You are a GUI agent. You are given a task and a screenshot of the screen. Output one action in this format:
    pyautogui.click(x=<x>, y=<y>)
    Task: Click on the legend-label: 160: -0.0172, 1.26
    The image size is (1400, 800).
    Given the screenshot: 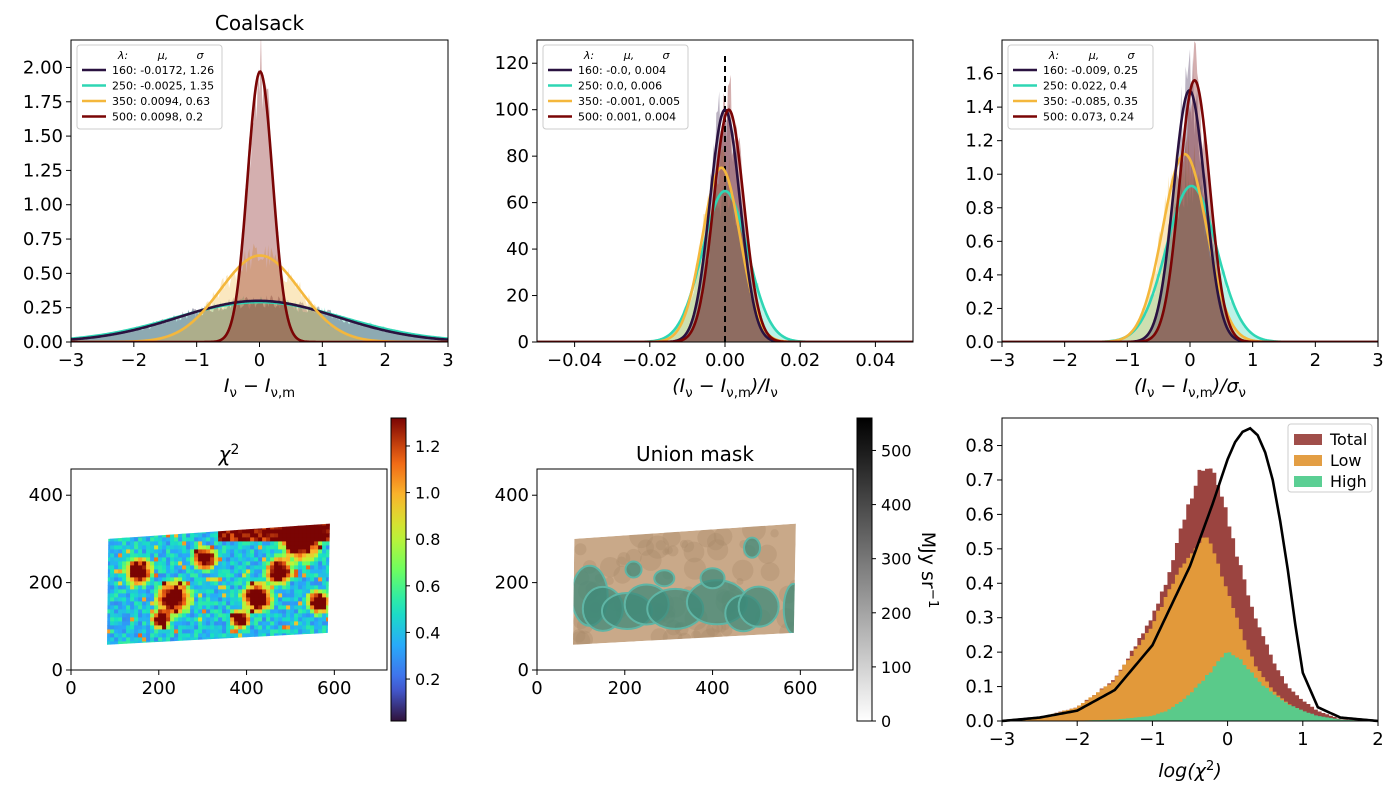 What is the action you would take?
    pyautogui.click(x=163, y=70)
    